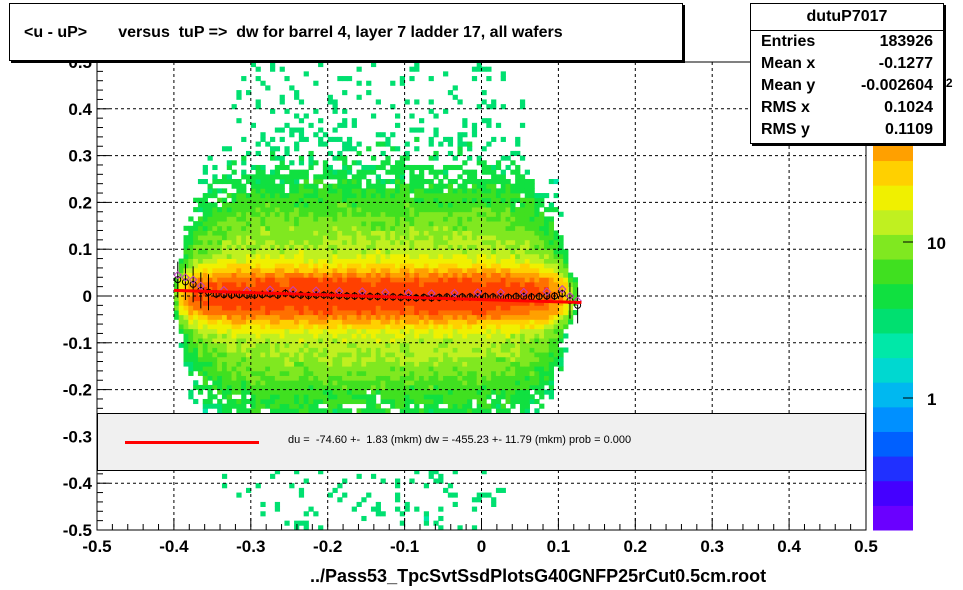 This screenshot has width=963, height=590. What do you see at coordinates (562, 294) in the screenshot?
I see `profile-point` at bounding box center [562, 294].